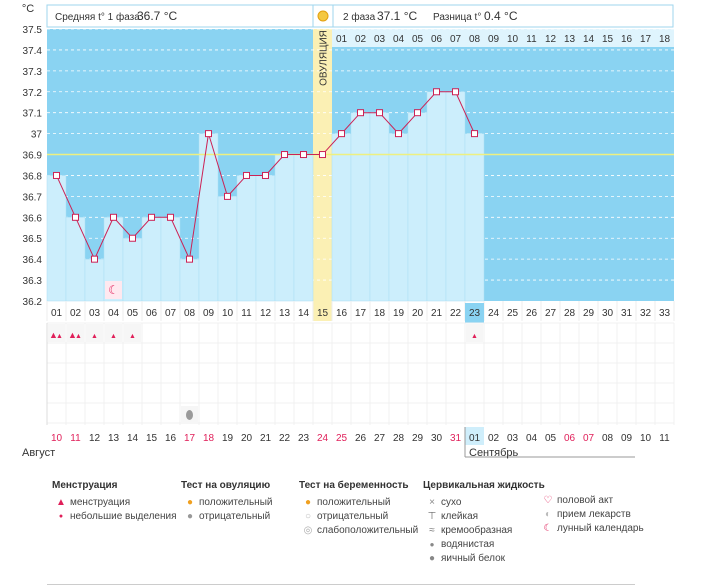 This screenshot has height=587, width=712. I want to click on cycle-day-label: 24, so click(494, 313).